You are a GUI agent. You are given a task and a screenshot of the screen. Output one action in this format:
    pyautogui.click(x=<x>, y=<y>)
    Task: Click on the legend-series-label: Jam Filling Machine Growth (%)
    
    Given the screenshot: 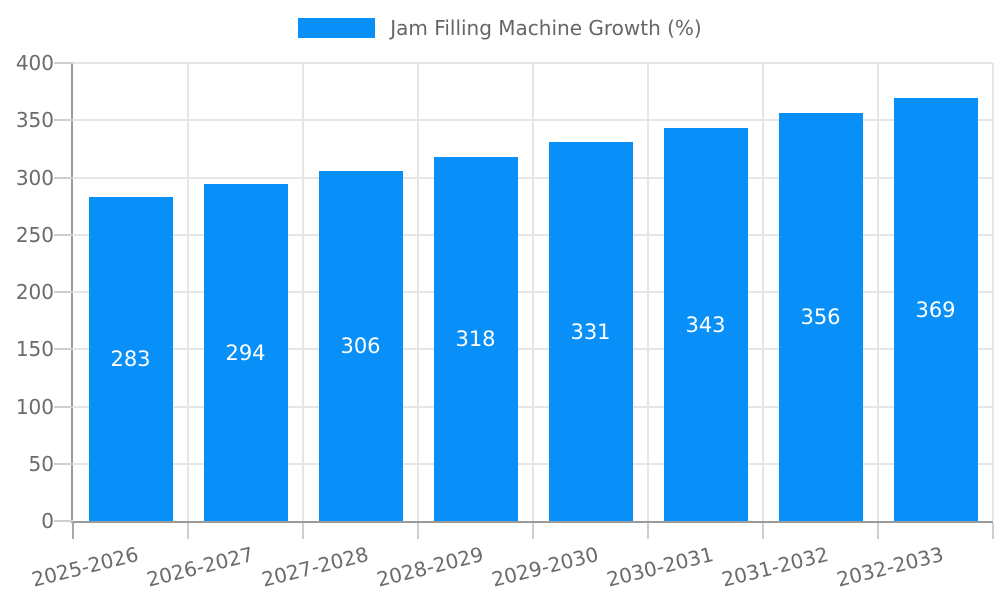 What is the action you would take?
    pyautogui.click(x=546, y=28)
    